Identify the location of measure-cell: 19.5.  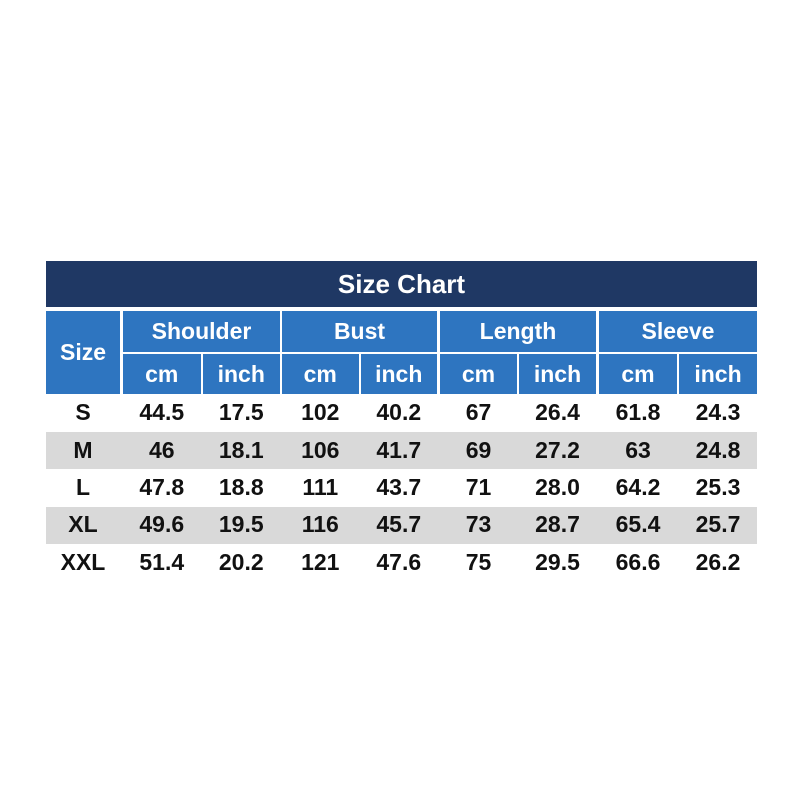
(241, 524).